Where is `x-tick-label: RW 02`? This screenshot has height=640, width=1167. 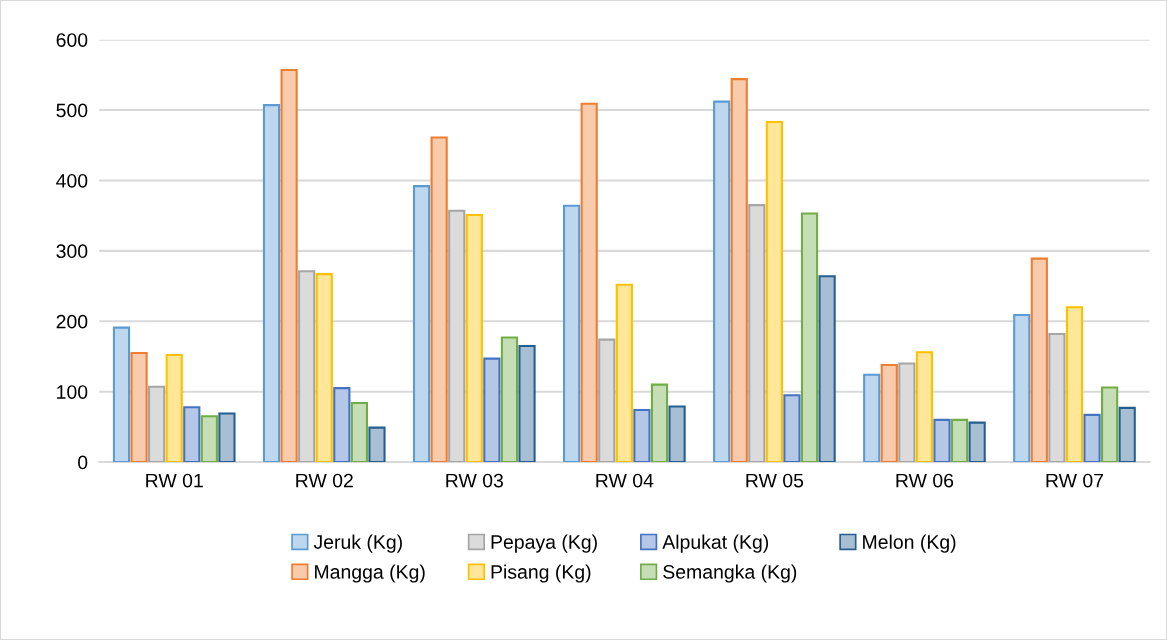
x-tick-label: RW 02 is located at coordinates (324, 480).